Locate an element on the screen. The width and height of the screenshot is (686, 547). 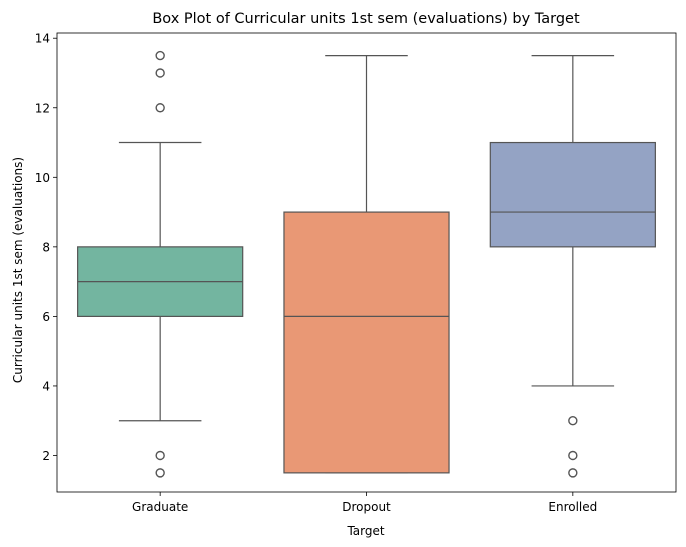
x-axis-label: Target is located at coordinates (365, 531).